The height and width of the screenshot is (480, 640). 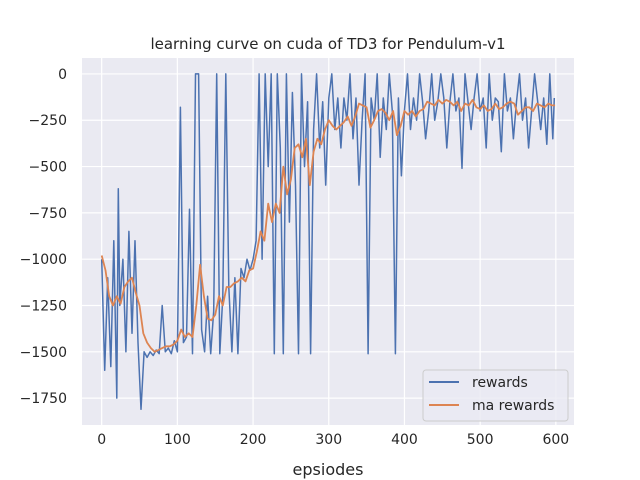 What do you see at coordinates (48, 214) in the screenshot?
I see `y-tick-label: −750` at bounding box center [48, 214].